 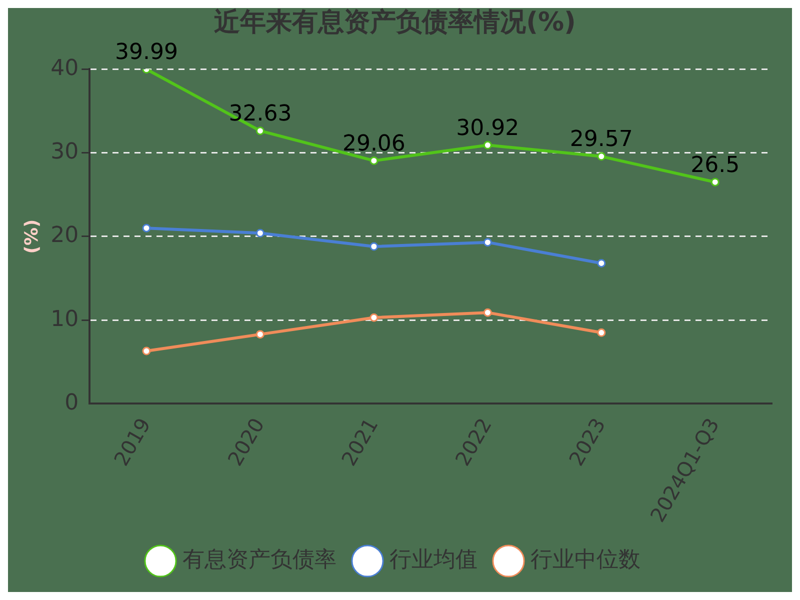 What do you see at coordinates (715, 165) in the screenshot?
I see `data-label: 26.5` at bounding box center [715, 165].